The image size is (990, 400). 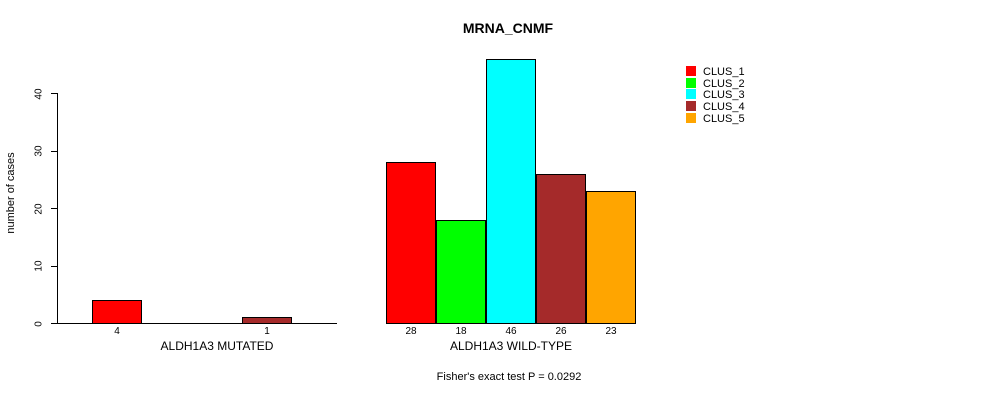 What do you see at coordinates (39, 323) in the screenshot?
I see `y-tick-label: 0` at bounding box center [39, 323].